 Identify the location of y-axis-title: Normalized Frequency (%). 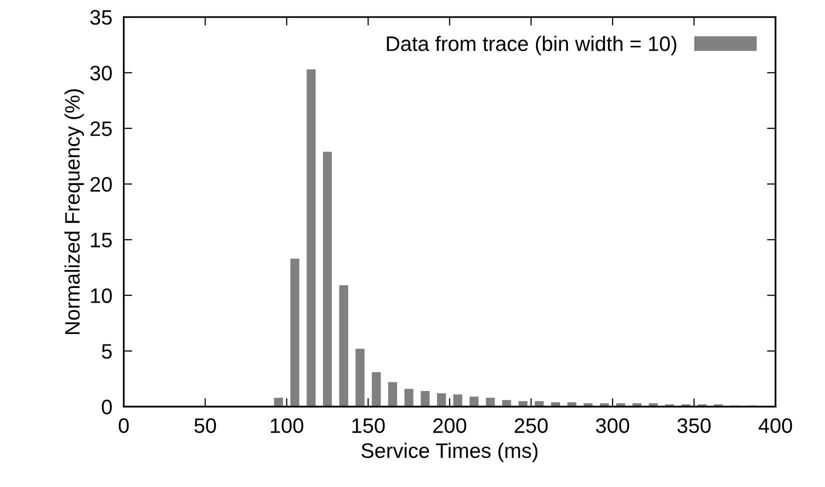
(74, 211).